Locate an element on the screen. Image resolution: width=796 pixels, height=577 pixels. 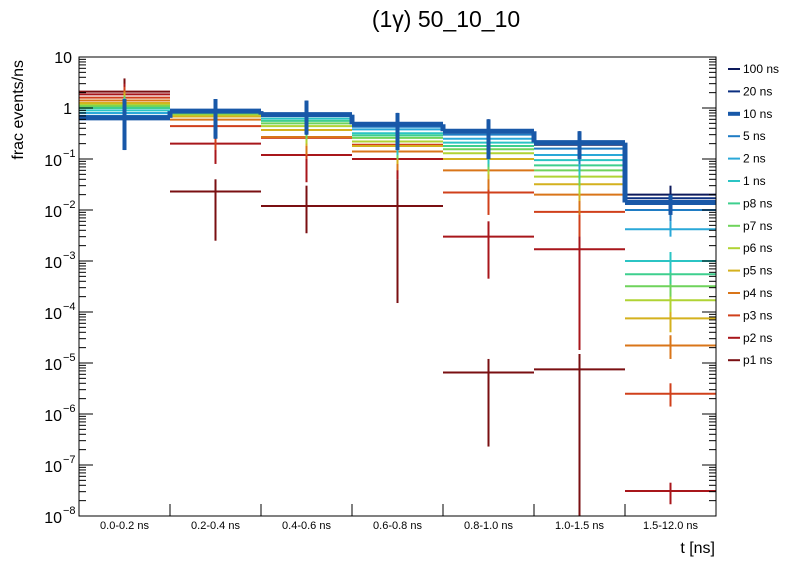
legend-entry: 2 ns is located at coordinates (747, 159).